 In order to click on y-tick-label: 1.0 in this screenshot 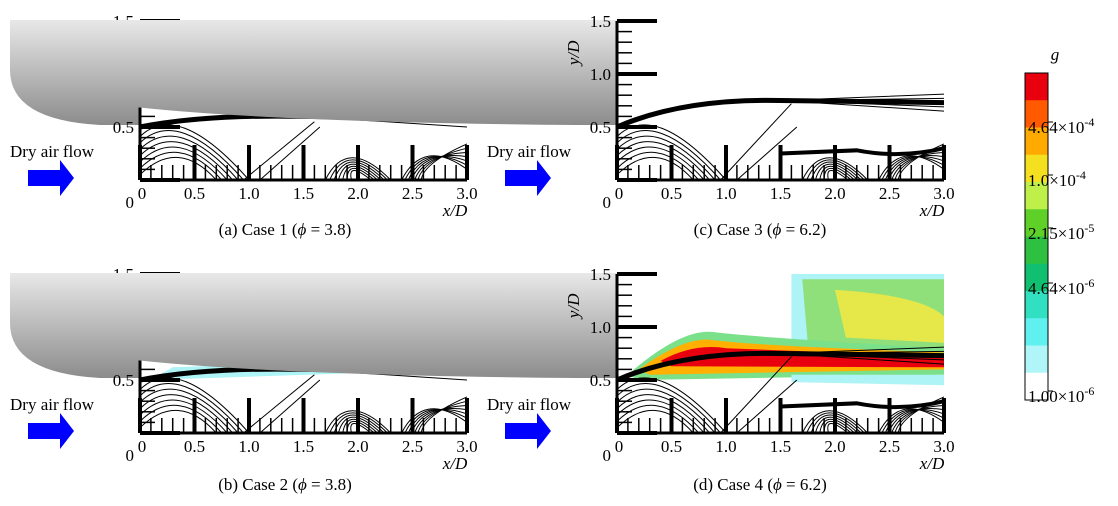, I will do `click(600, 327)`.